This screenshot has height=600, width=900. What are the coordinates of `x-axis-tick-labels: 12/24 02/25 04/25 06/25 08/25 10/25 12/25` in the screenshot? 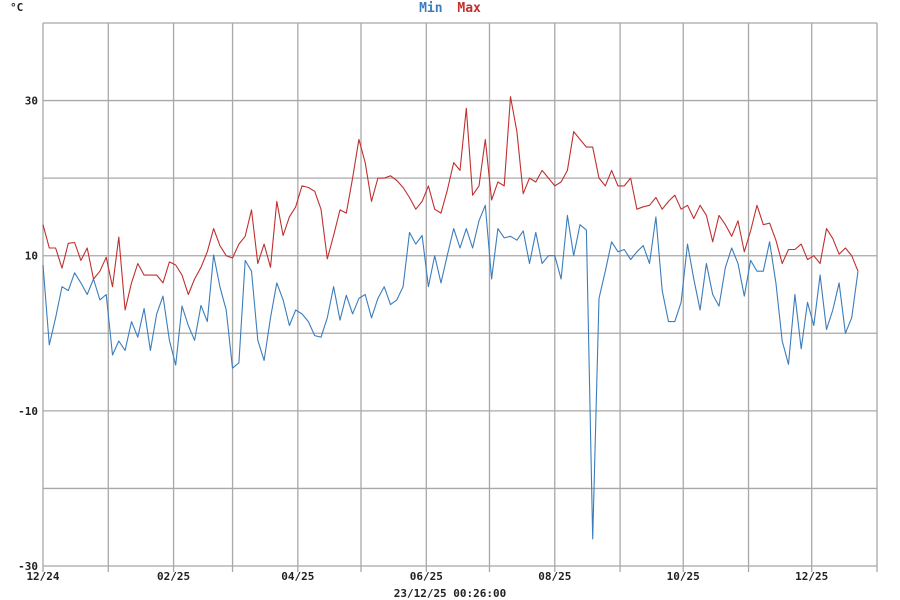 It's located at (427, 576).